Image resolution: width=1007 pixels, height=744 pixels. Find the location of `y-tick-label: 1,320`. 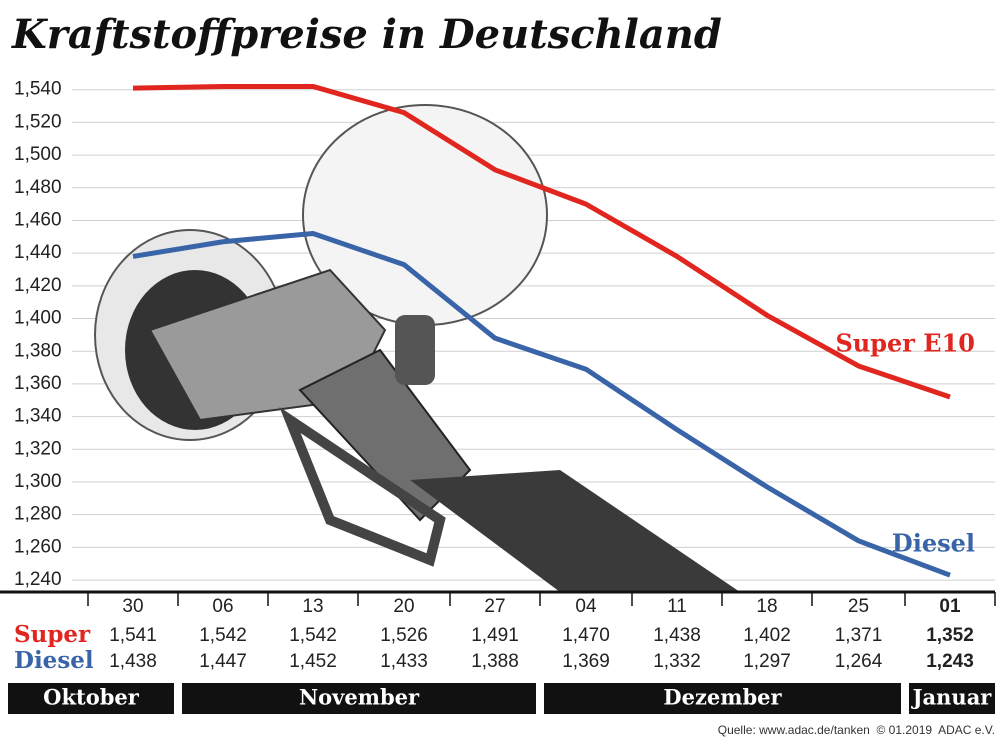

y-tick-label: 1,320 is located at coordinates (38, 448).